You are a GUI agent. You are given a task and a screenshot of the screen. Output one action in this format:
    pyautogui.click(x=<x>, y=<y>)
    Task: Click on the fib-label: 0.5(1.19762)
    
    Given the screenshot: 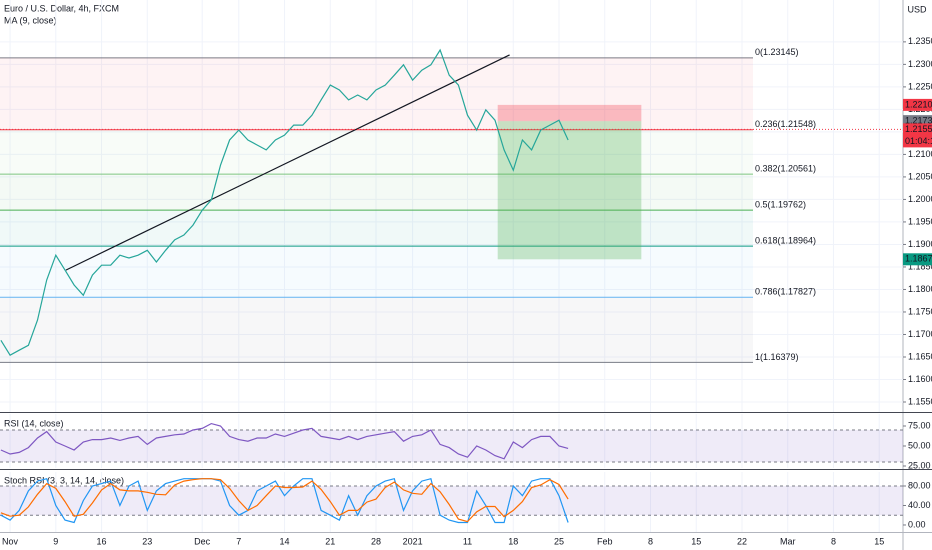 What is the action you would take?
    pyautogui.click(x=780, y=205)
    